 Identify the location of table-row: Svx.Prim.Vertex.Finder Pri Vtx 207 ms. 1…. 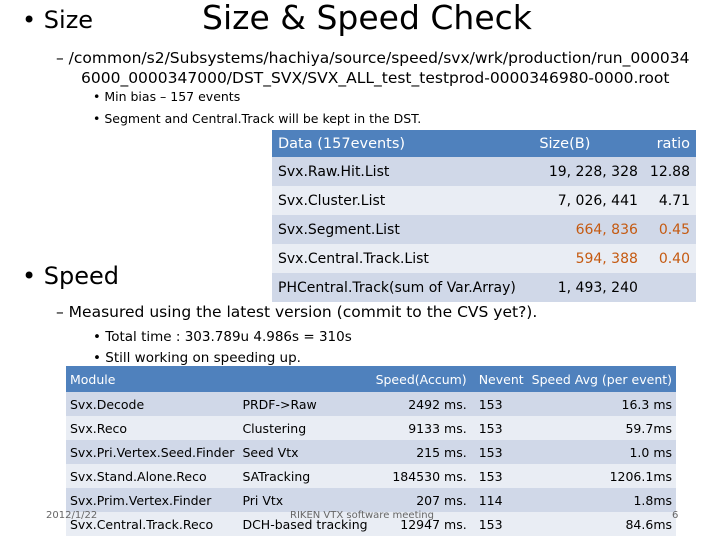
(371, 500).